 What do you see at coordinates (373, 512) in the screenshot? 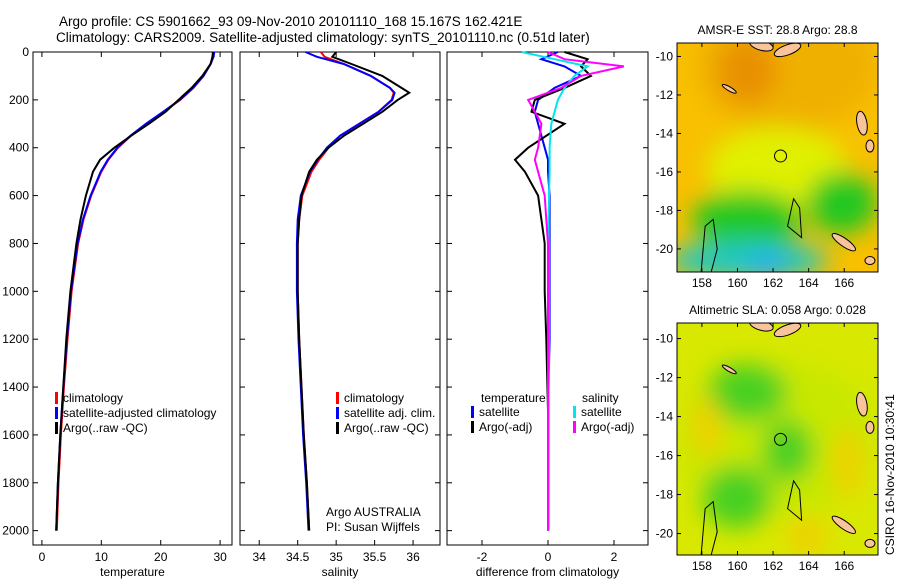
I see `annotation-argo-australia: Argo AUSTRALIA` at bounding box center [373, 512].